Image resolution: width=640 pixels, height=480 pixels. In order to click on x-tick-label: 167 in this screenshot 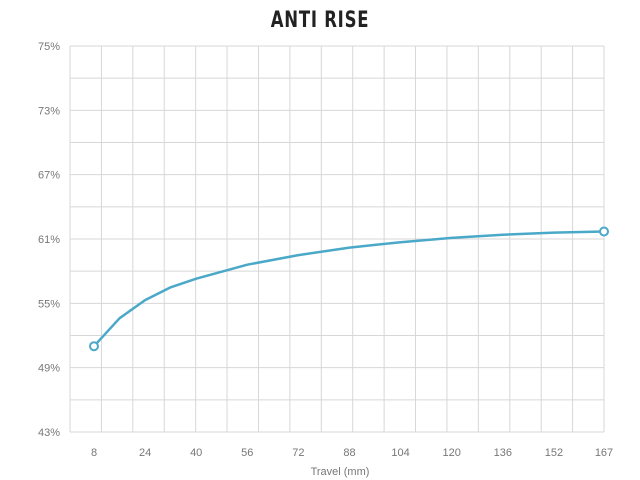, I will do `click(604, 453)`.